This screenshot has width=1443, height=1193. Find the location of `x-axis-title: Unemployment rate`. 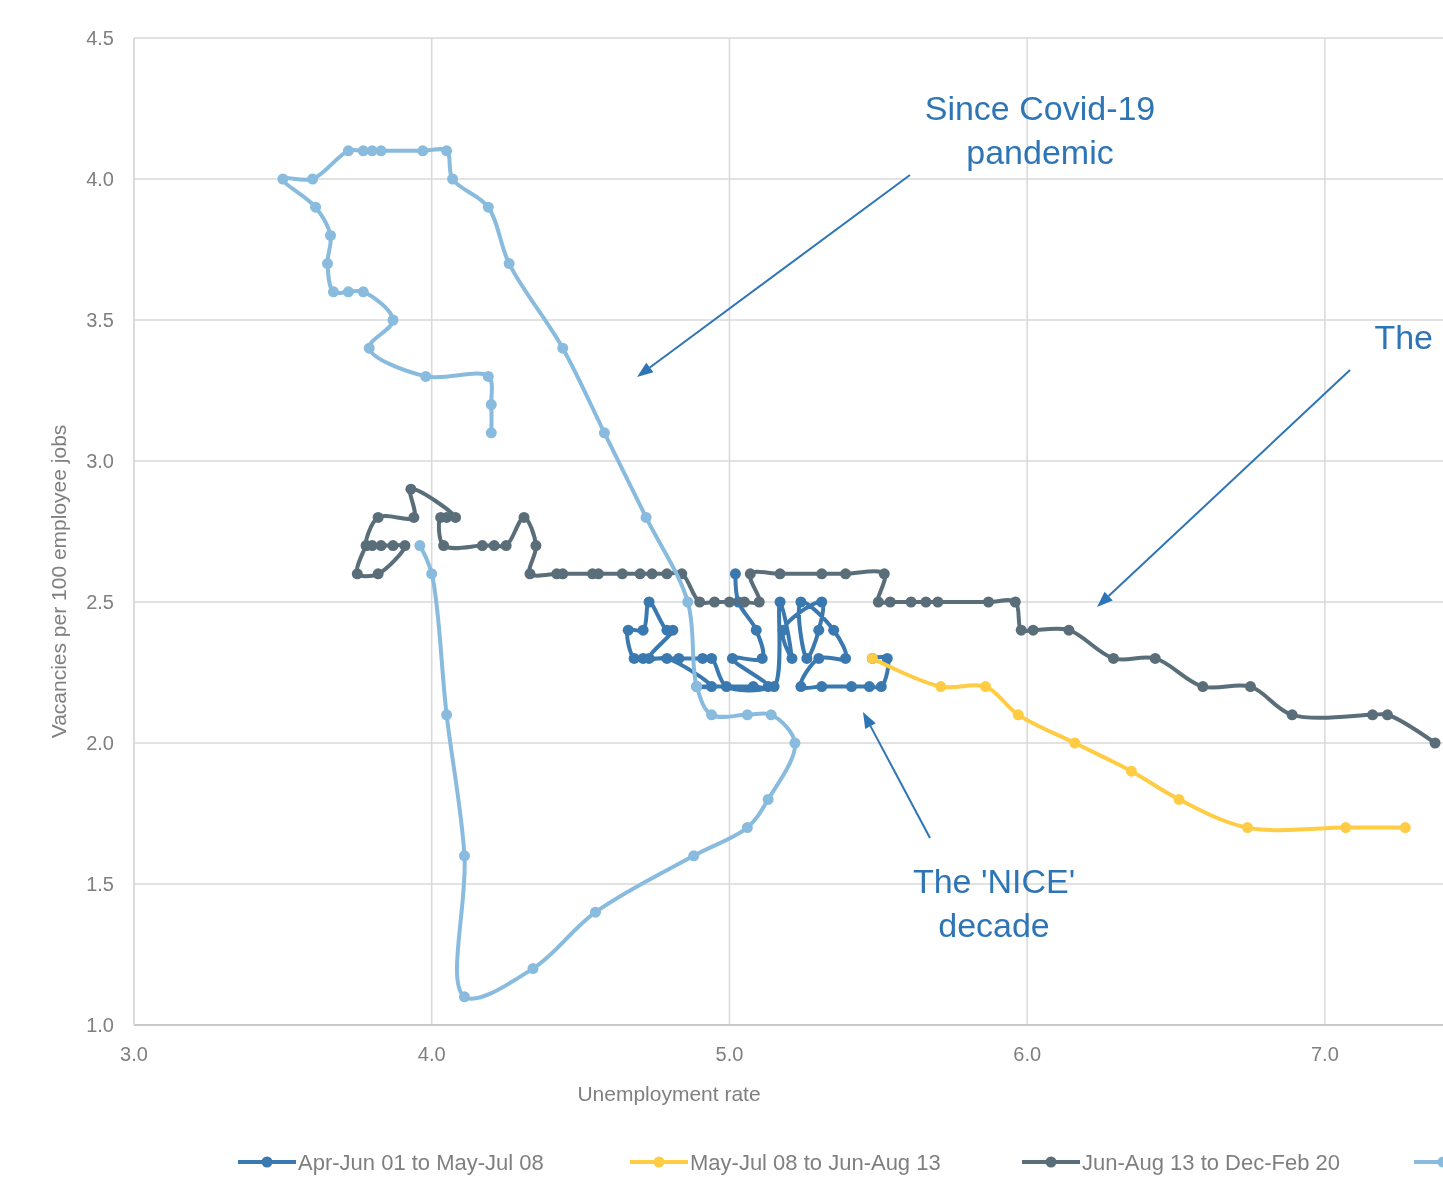

x-axis-title: Unemployment rate is located at coordinates (669, 1093).